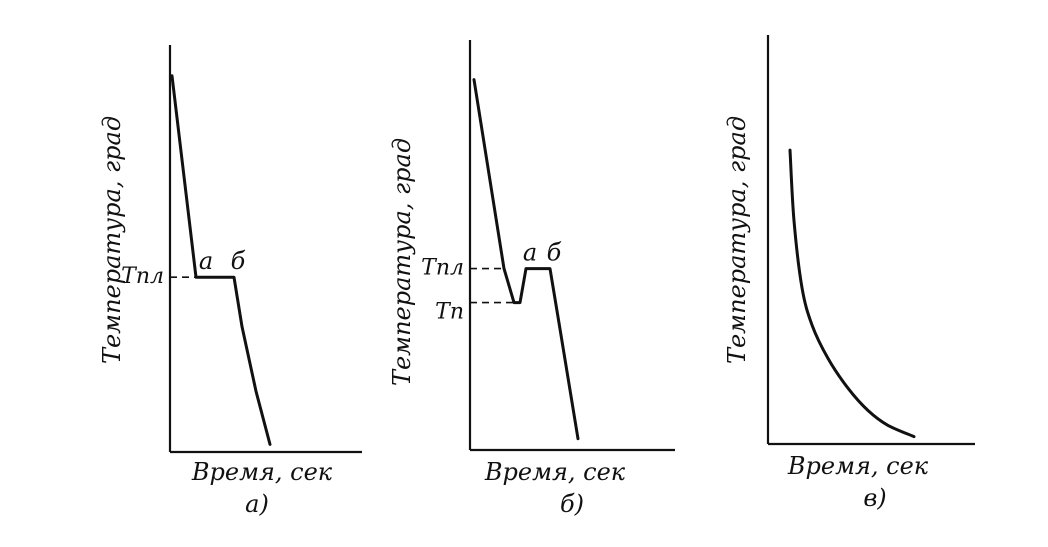 This screenshot has width=1048, height=547. What do you see at coordinates (852, 293) in the screenshot?
I see `series-line-c` at bounding box center [852, 293].